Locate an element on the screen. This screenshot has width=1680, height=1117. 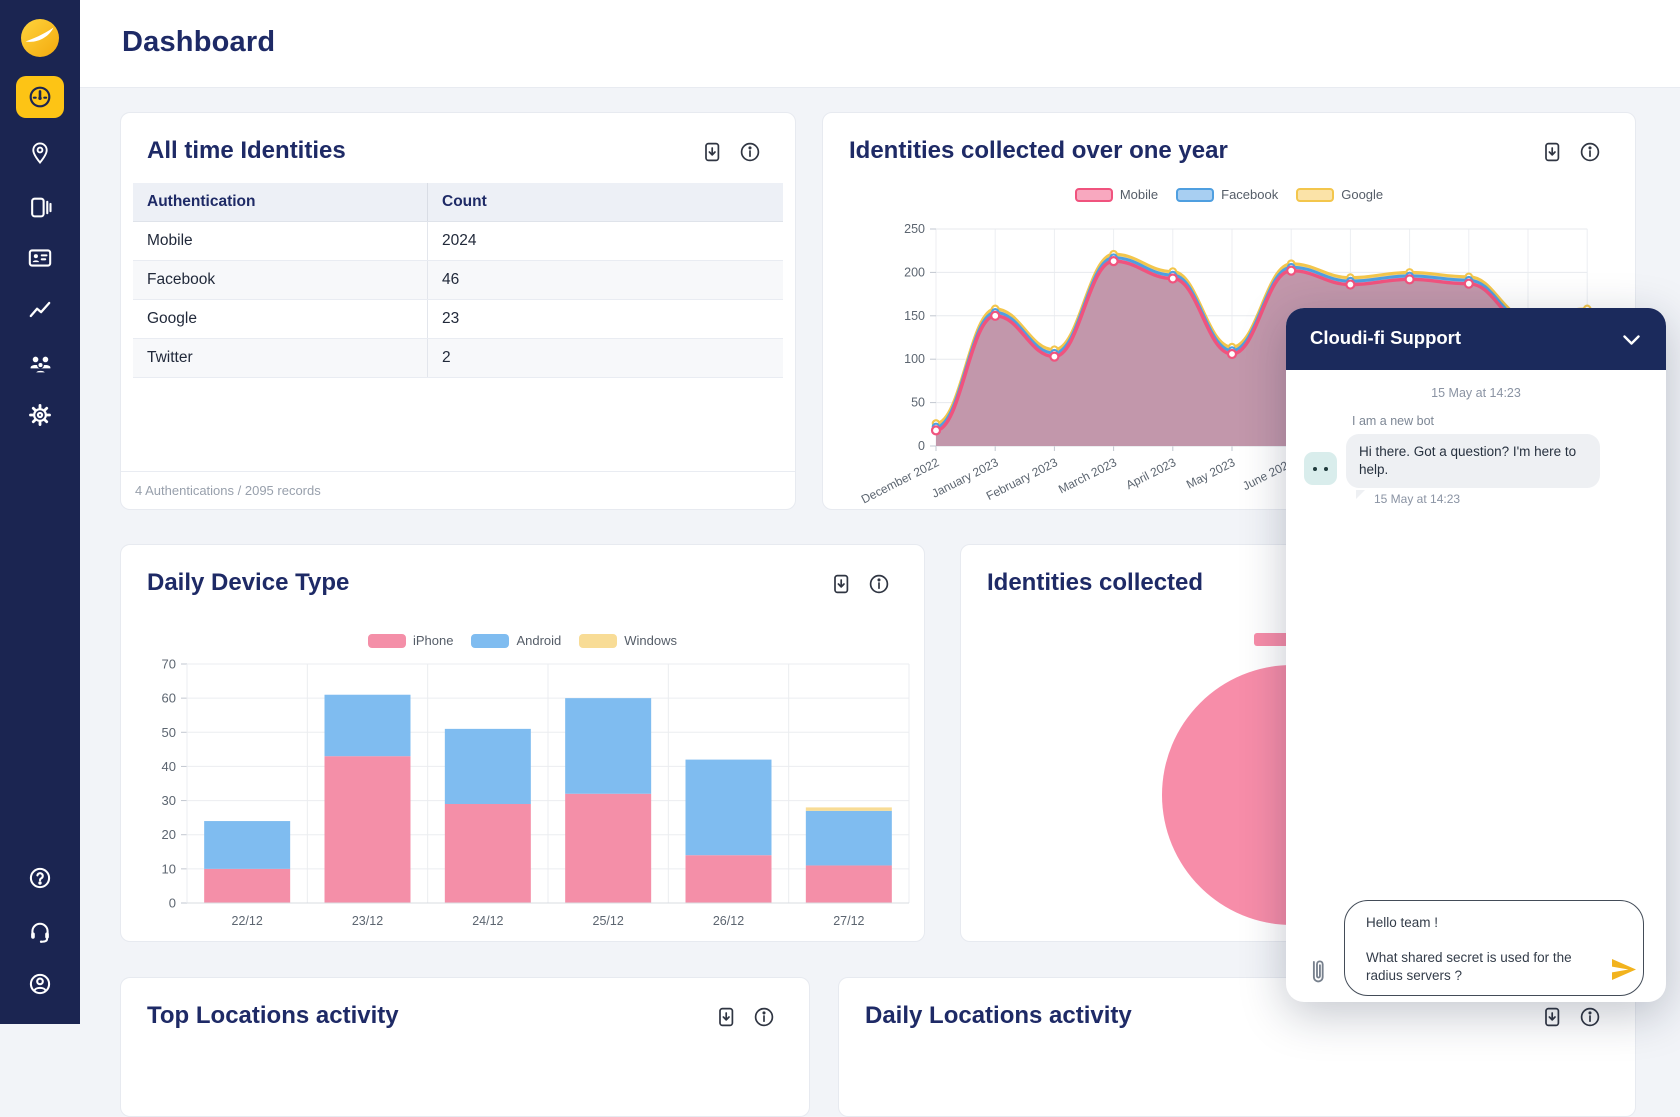
chat-timestamp: 15 May at 14:23 is located at coordinates (1476, 393).